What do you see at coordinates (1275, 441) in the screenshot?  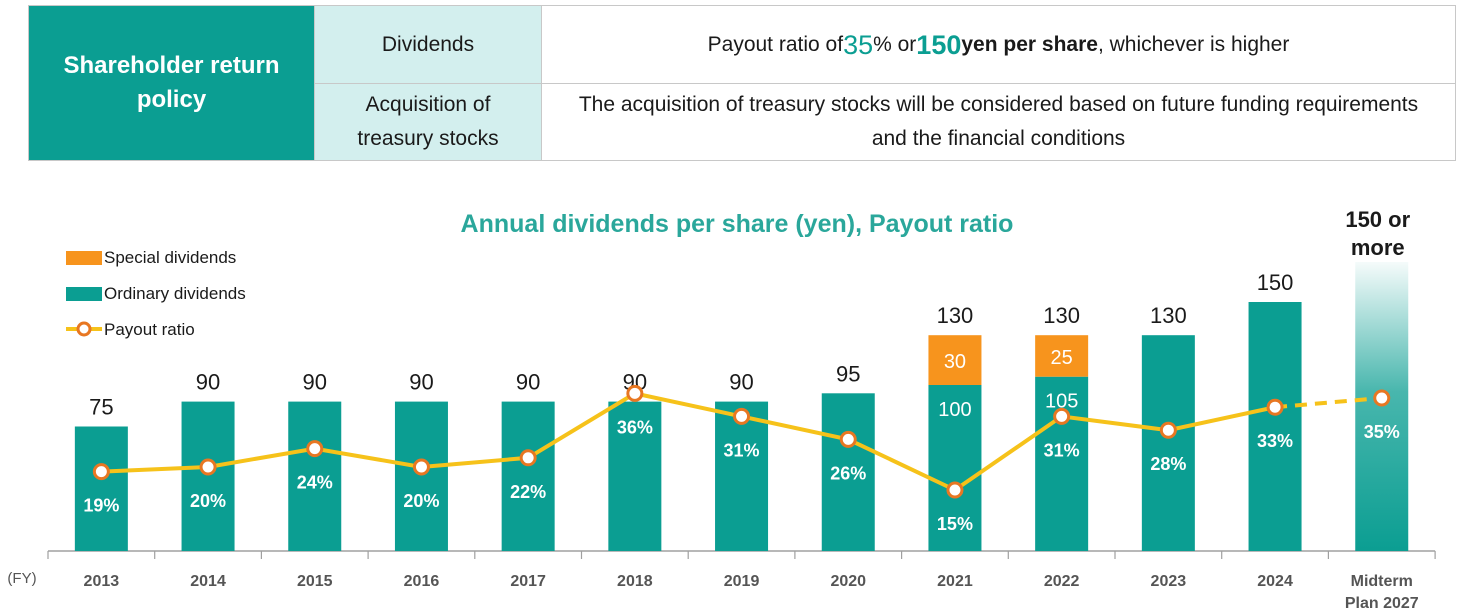 I see `payout-ratio-label: 33%` at bounding box center [1275, 441].